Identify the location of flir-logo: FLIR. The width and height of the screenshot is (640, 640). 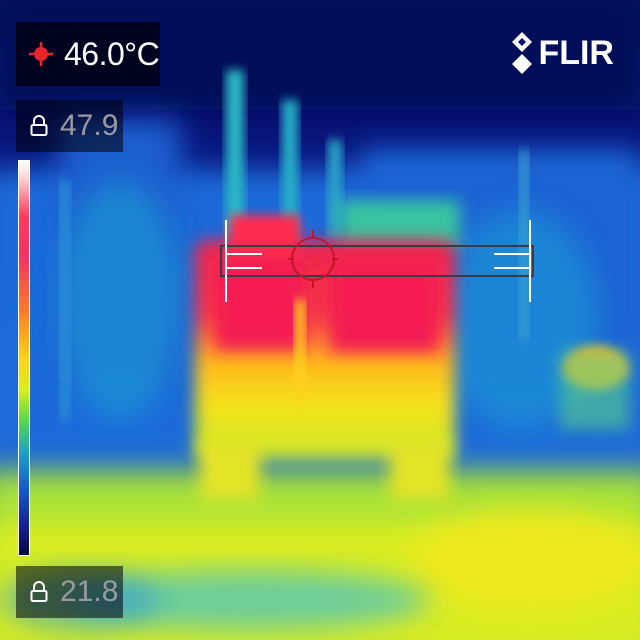
(562, 53).